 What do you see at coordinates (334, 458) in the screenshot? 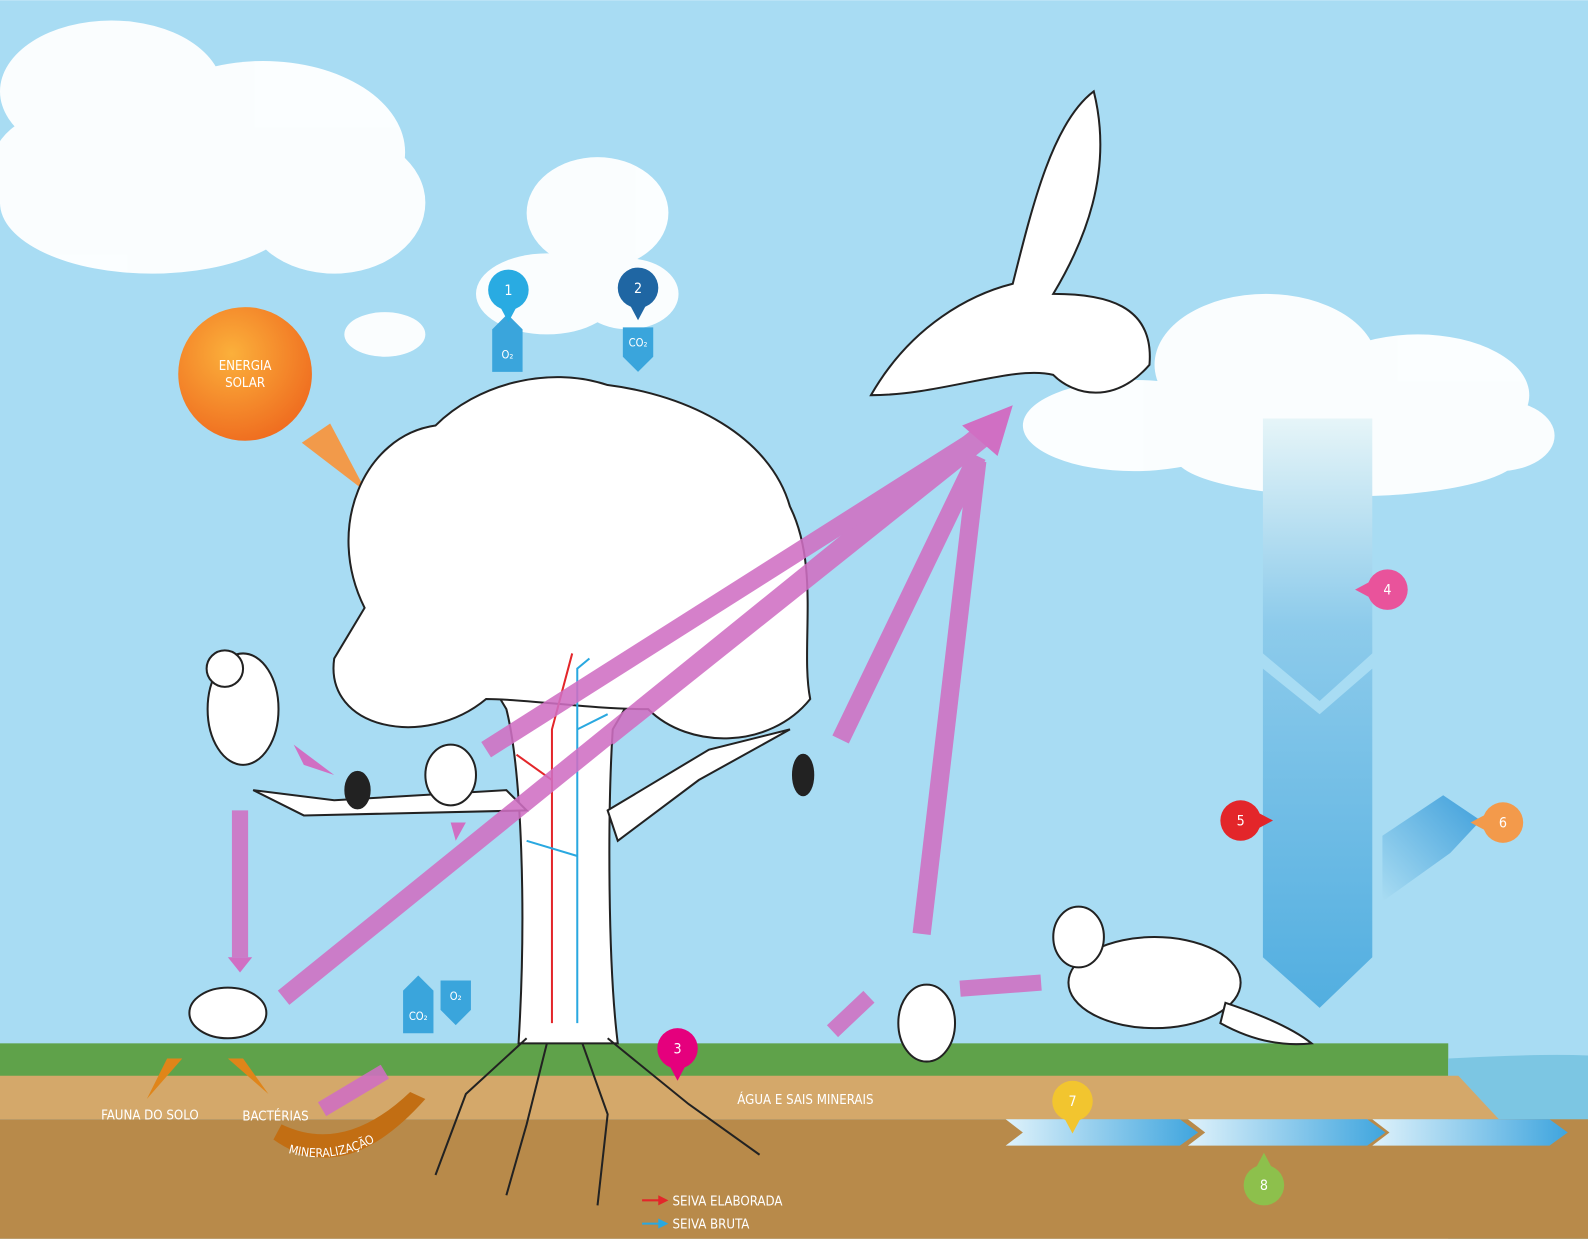
I see `sun-ray` at bounding box center [334, 458].